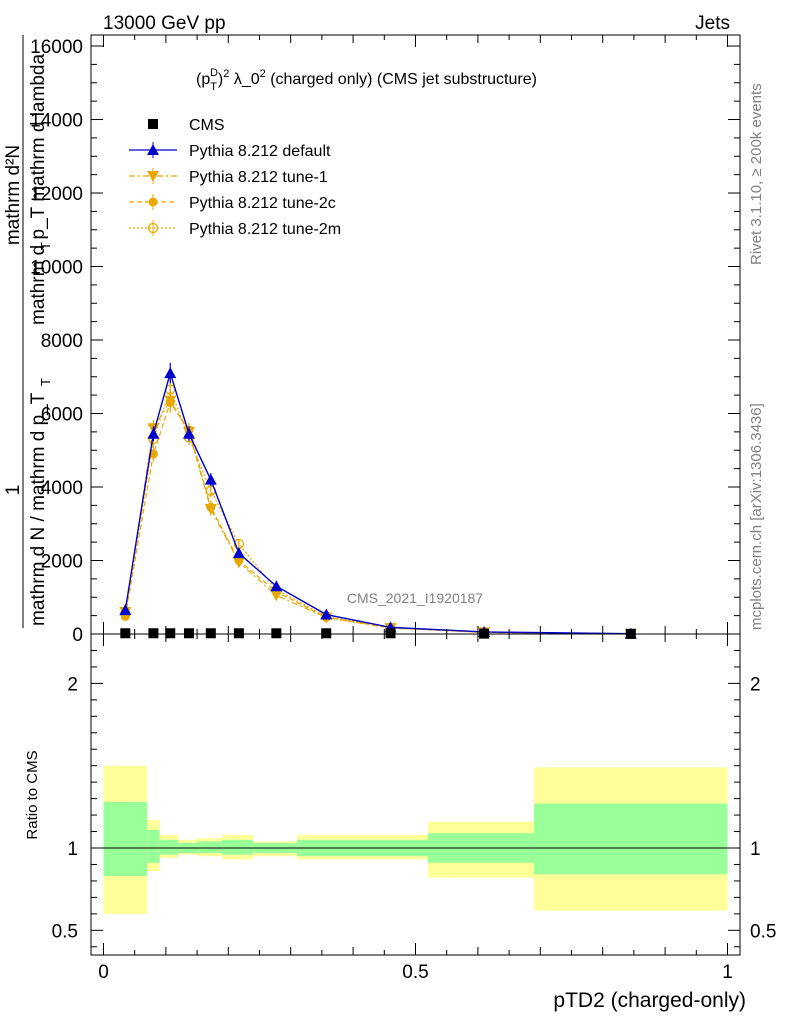  Describe the element at coordinates (38, 509) in the screenshot. I see `ylabel-frac1-den: mathrm d N / mathrm d p_T` at that location.